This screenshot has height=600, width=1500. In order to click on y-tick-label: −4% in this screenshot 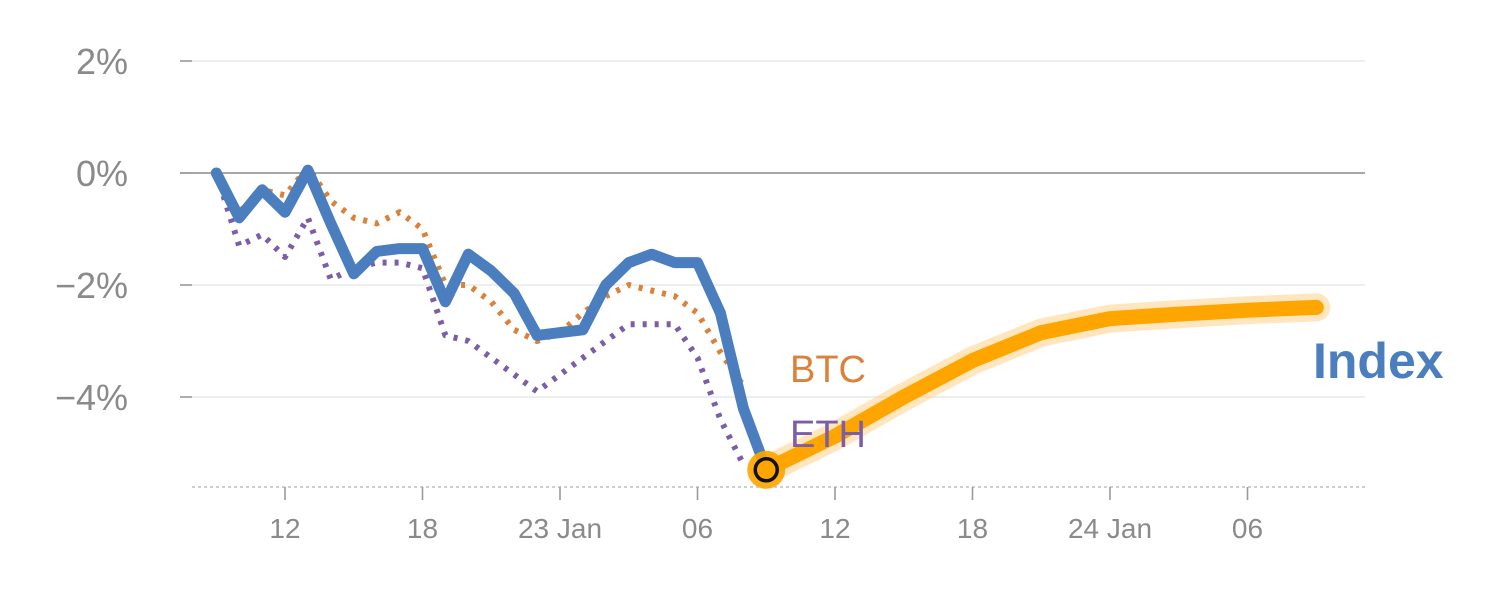, I will do `click(91, 397)`.